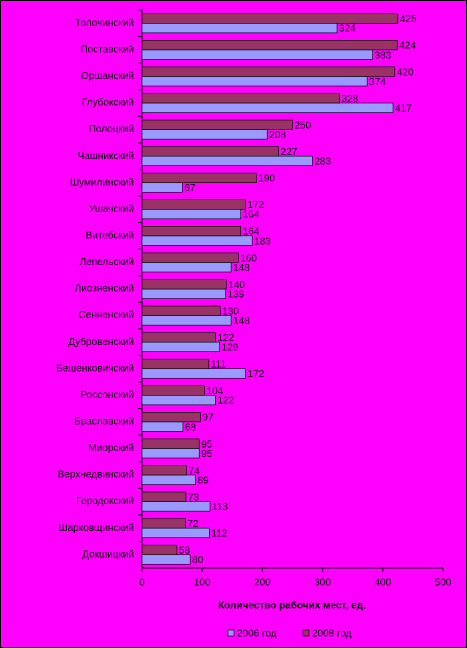 This screenshot has width=467, height=648. I want to click on x-axis-title: Количество рабочих мест, ед., so click(292, 606).